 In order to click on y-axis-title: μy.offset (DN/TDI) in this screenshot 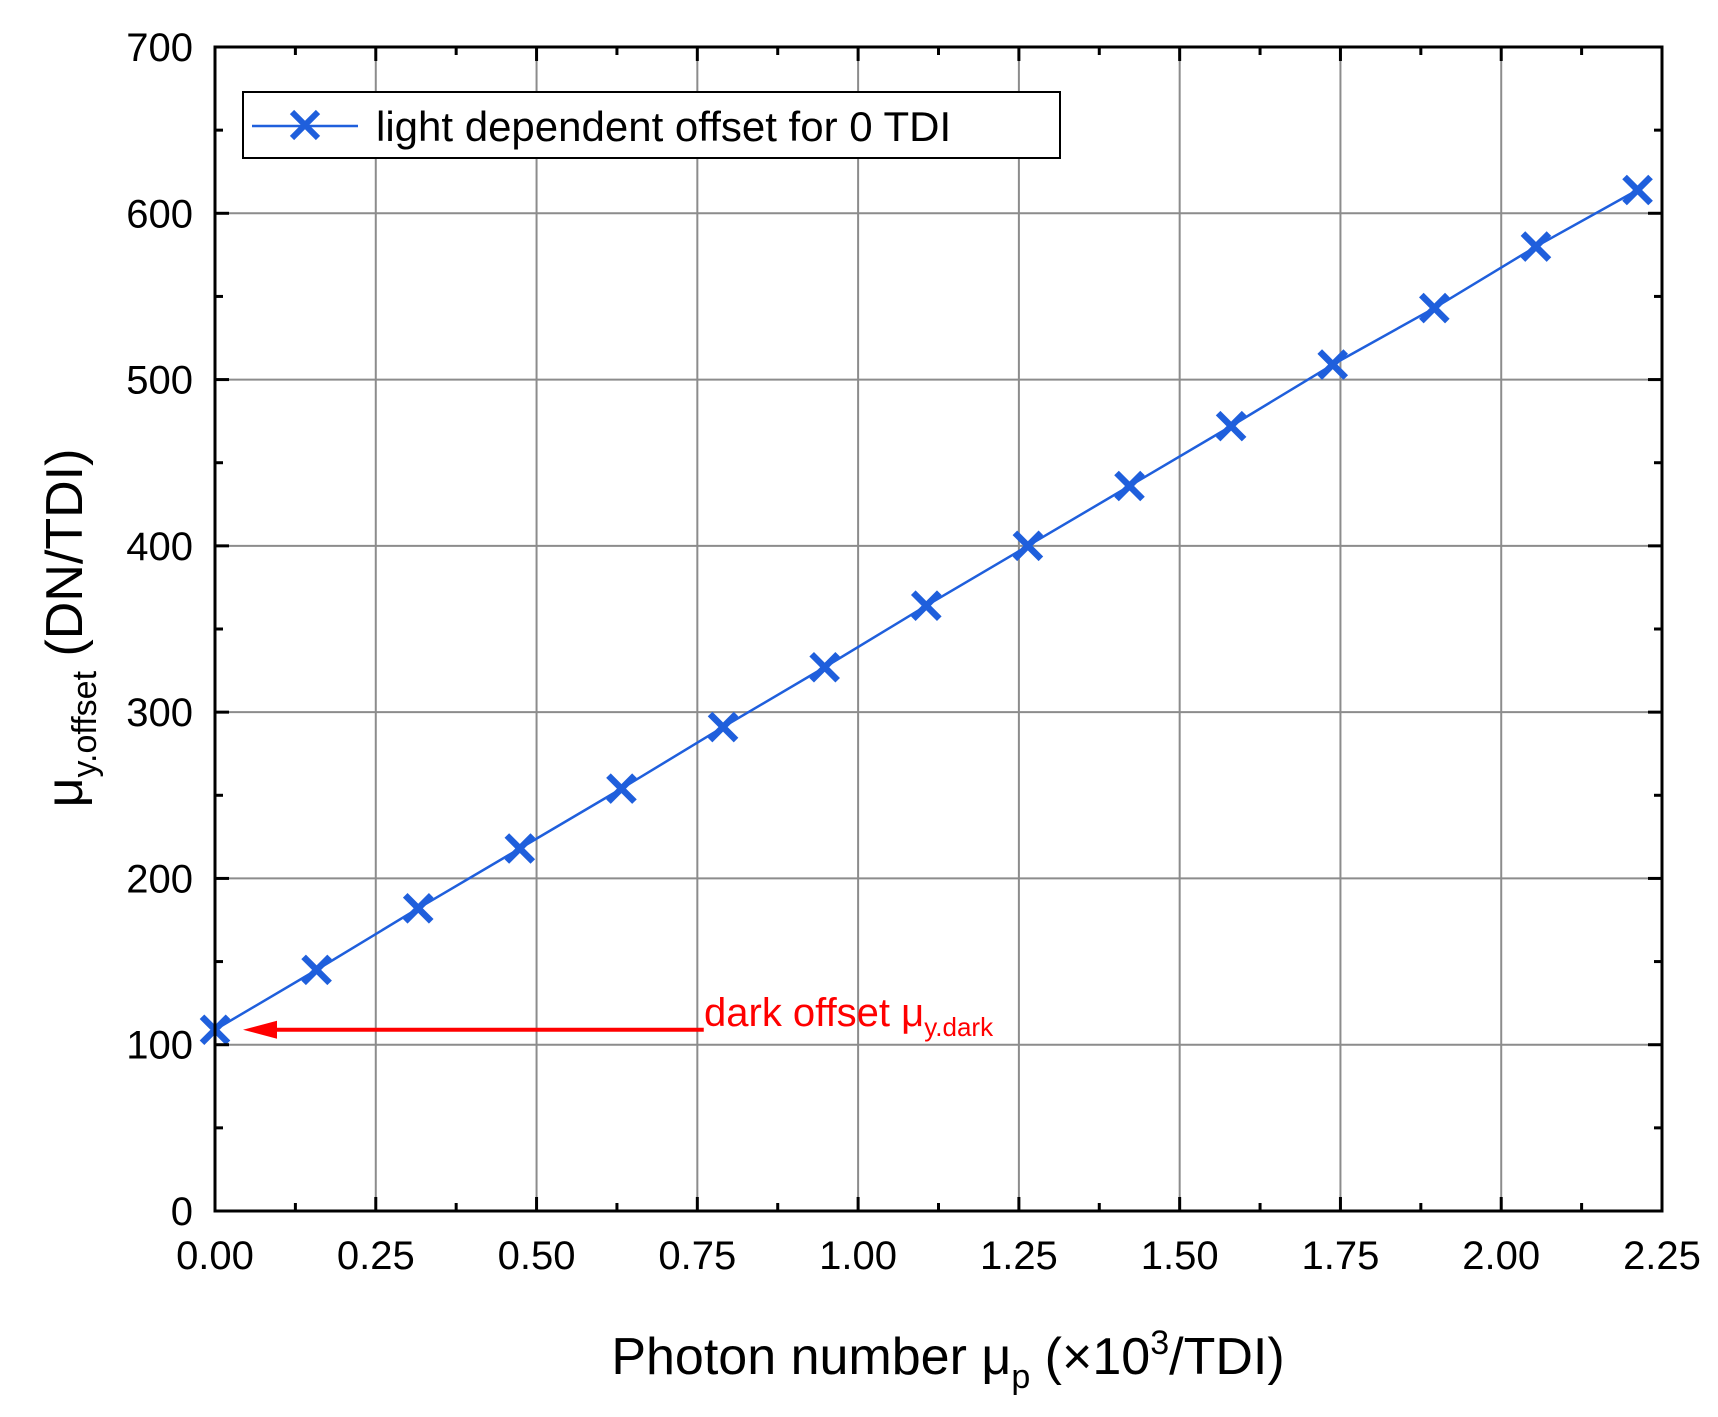, I will do `click(70, 628)`.